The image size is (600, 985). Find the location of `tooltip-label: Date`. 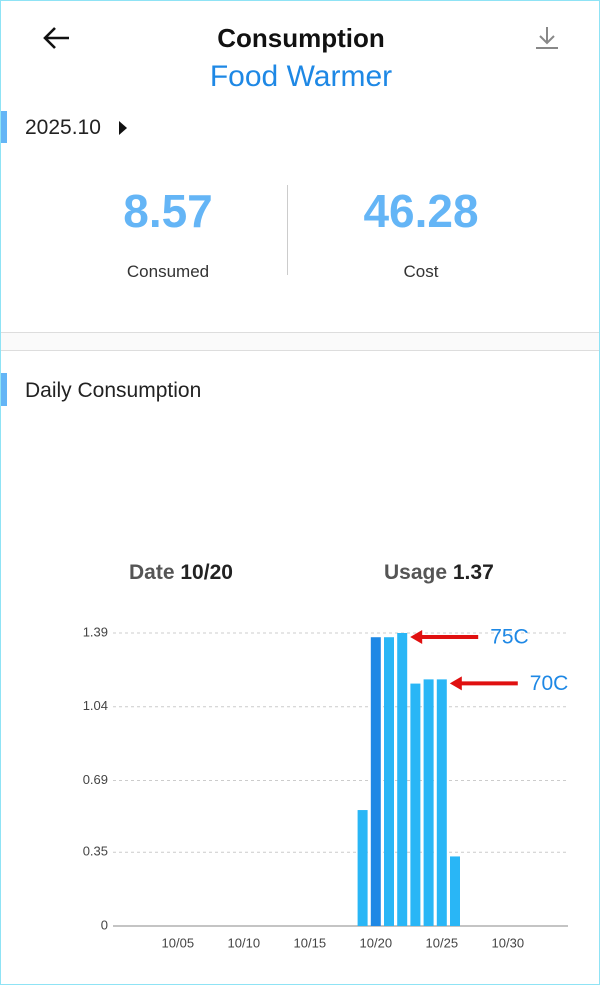

tooltip-label: Date is located at coordinates (152, 572).